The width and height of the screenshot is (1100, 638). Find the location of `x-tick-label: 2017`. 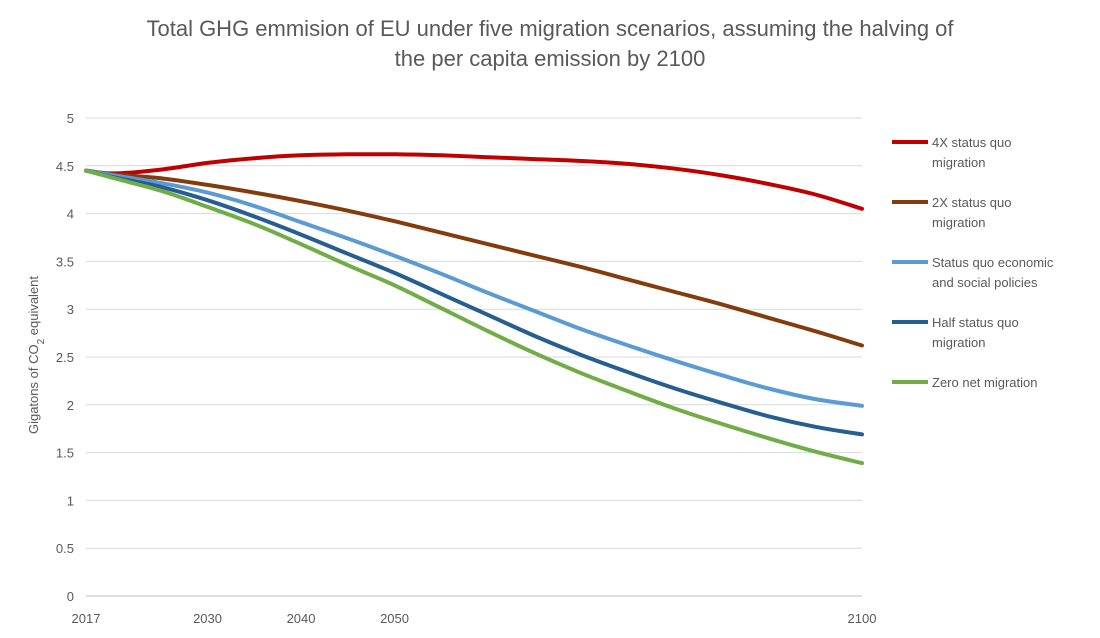

x-tick-label: 2017 is located at coordinates (86, 618).